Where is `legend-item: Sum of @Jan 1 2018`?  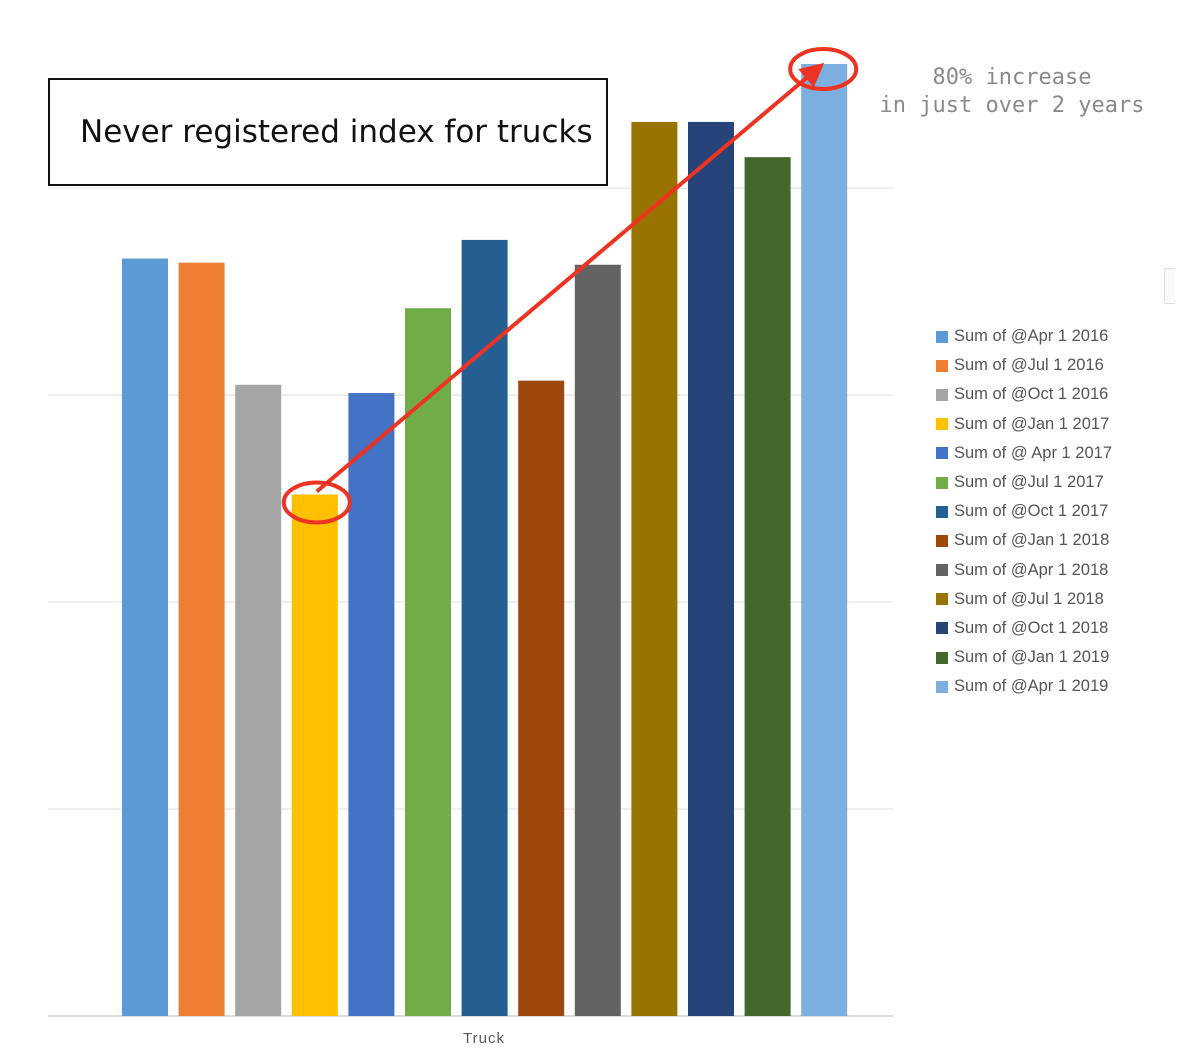 legend-item: Sum of @Jan 1 2018 is located at coordinates (1024, 540).